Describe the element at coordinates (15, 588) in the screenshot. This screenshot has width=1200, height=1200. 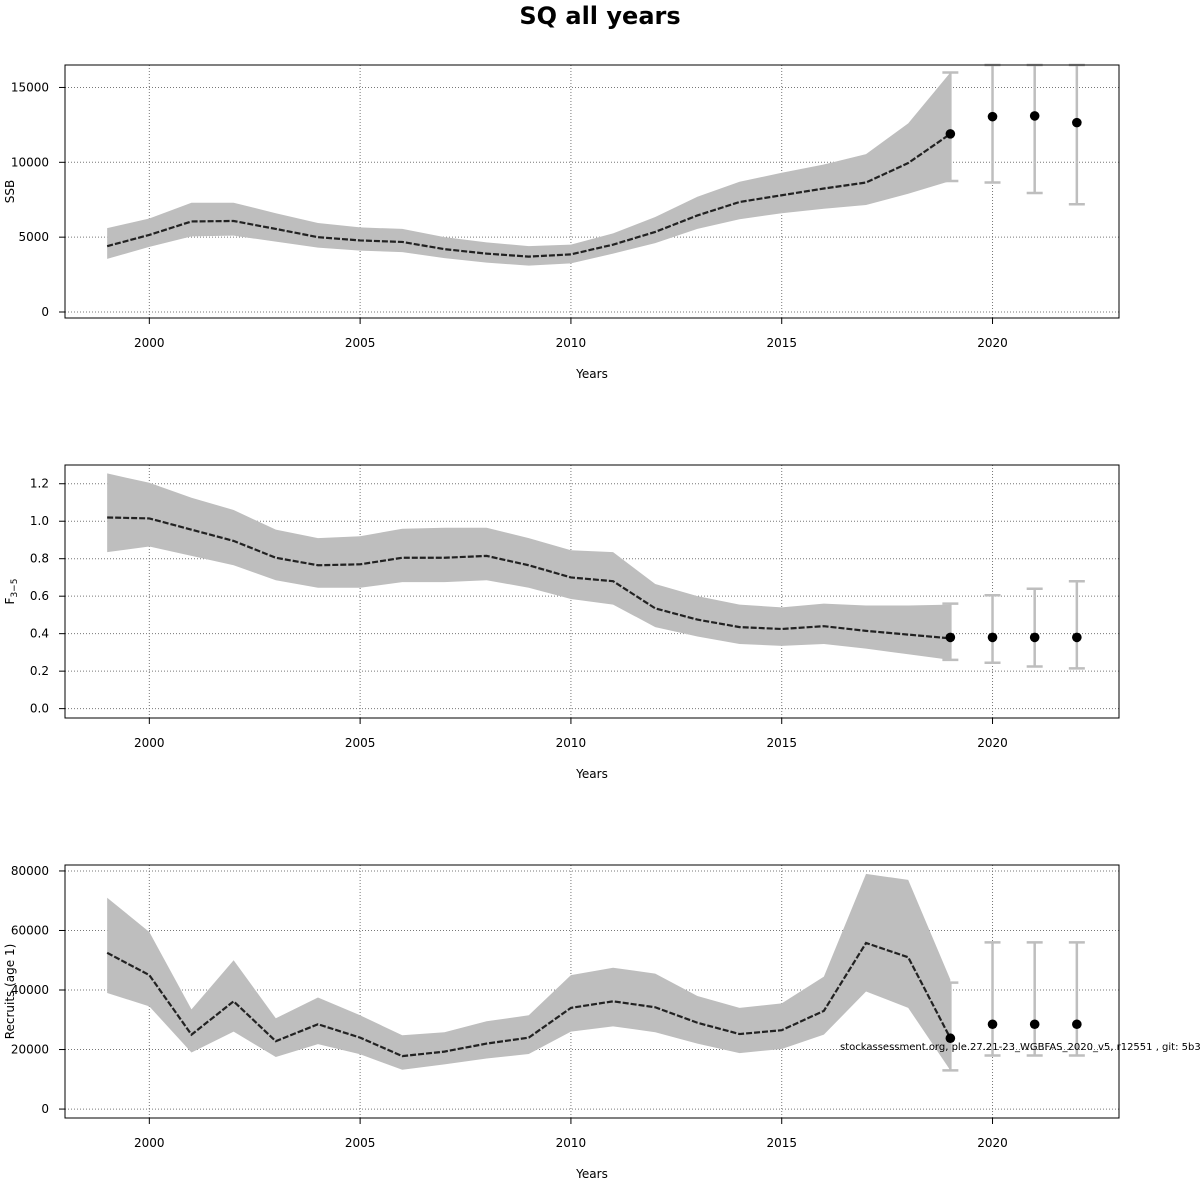
I see `y-axis-label-subscript: 3−5` at that location.